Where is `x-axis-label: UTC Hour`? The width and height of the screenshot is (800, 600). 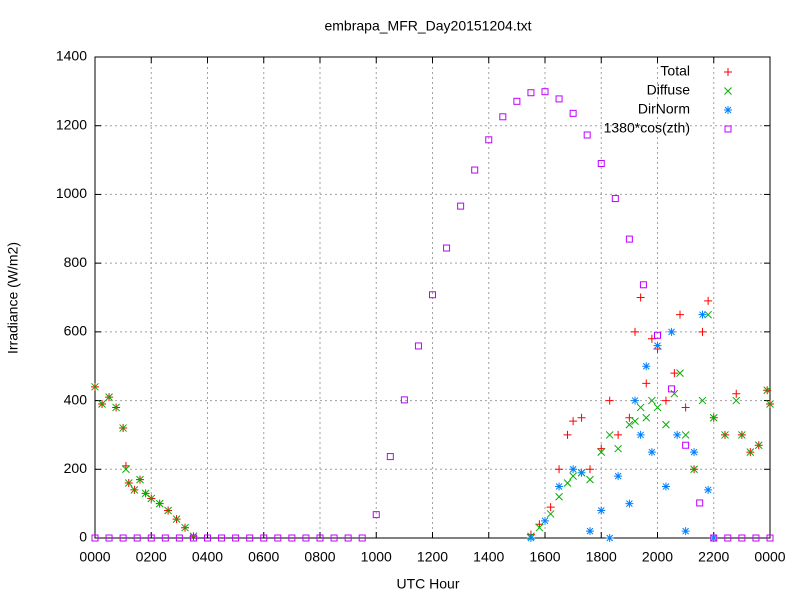 x-axis-label: UTC Hour is located at coordinates (427, 584).